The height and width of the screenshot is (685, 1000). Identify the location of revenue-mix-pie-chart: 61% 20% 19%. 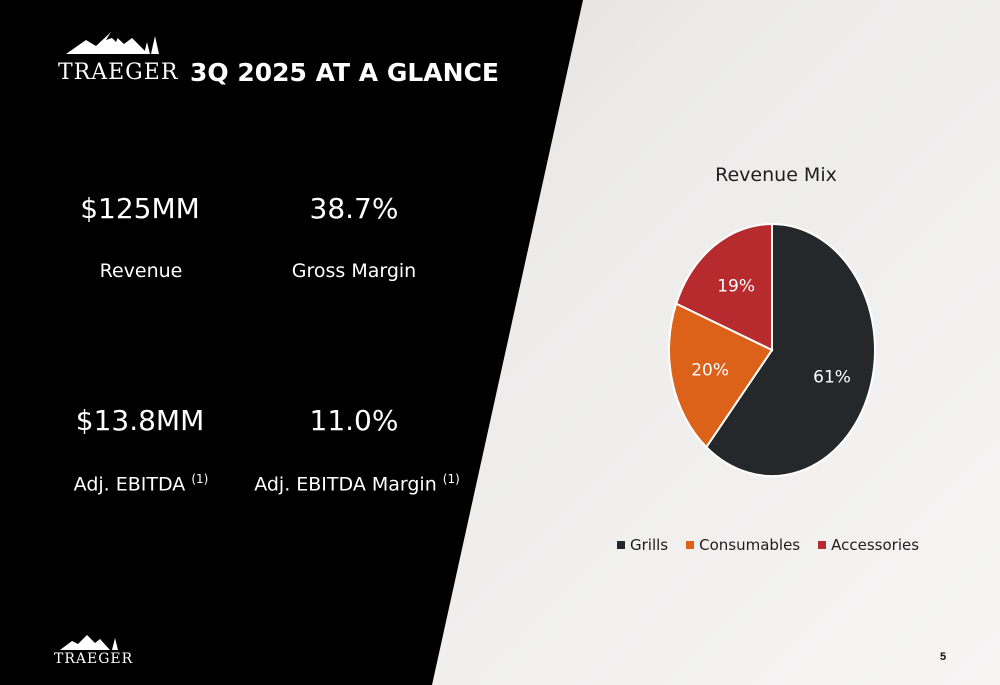
(772, 349).